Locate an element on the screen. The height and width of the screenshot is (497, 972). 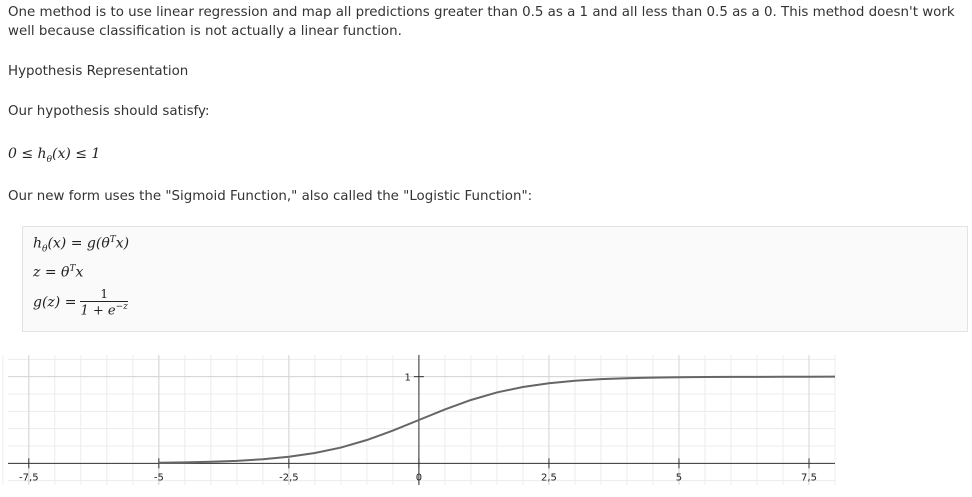
curve is located at coordinates (497, 419).